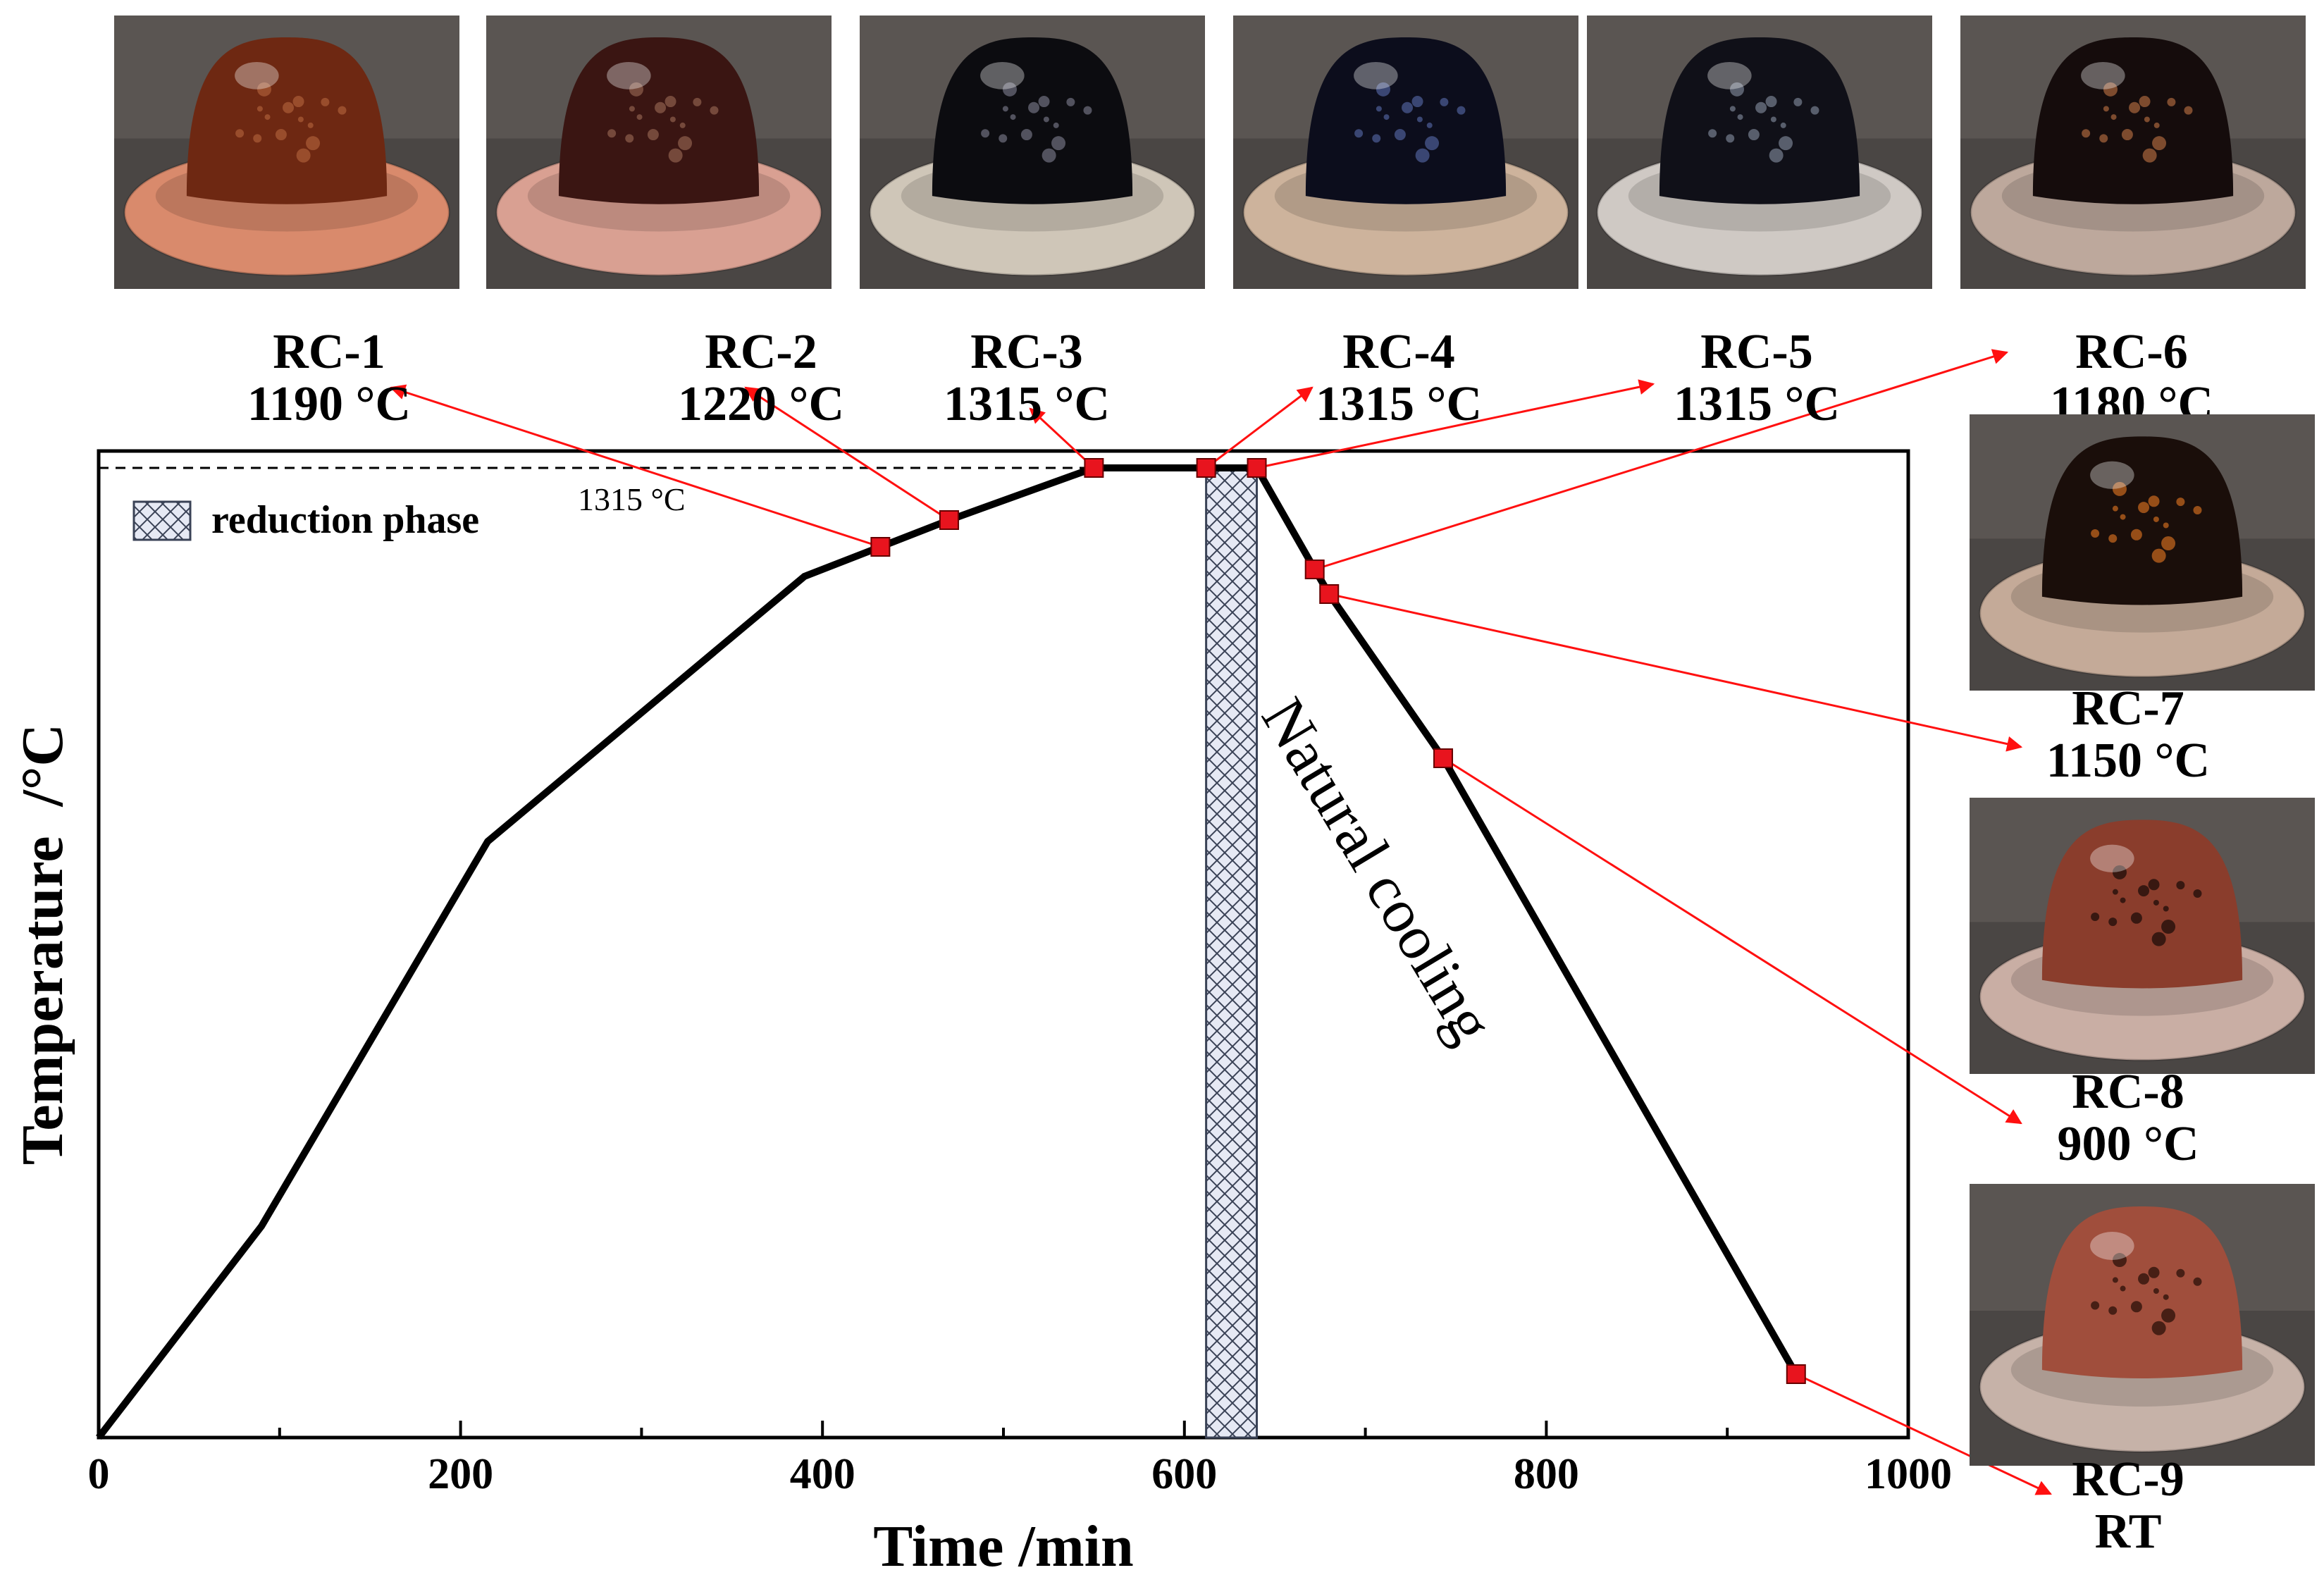 This screenshot has height=1594, width=2324. What do you see at coordinates (99, 1474) in the screenshot?
I see `x-tick-label-0: 0` at bounding box center [99, 1474].